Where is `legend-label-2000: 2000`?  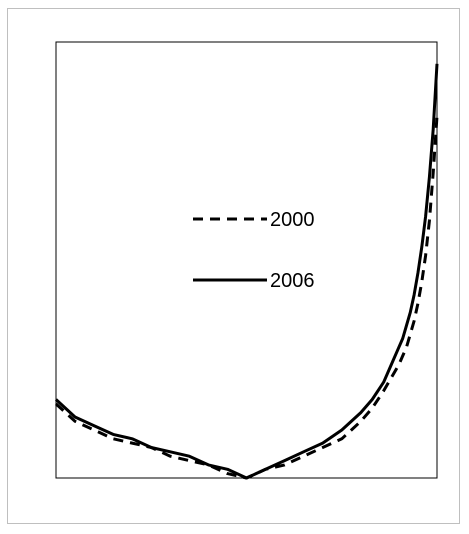 legend-label-2000: 2000 is located at coordinates (292, 220).